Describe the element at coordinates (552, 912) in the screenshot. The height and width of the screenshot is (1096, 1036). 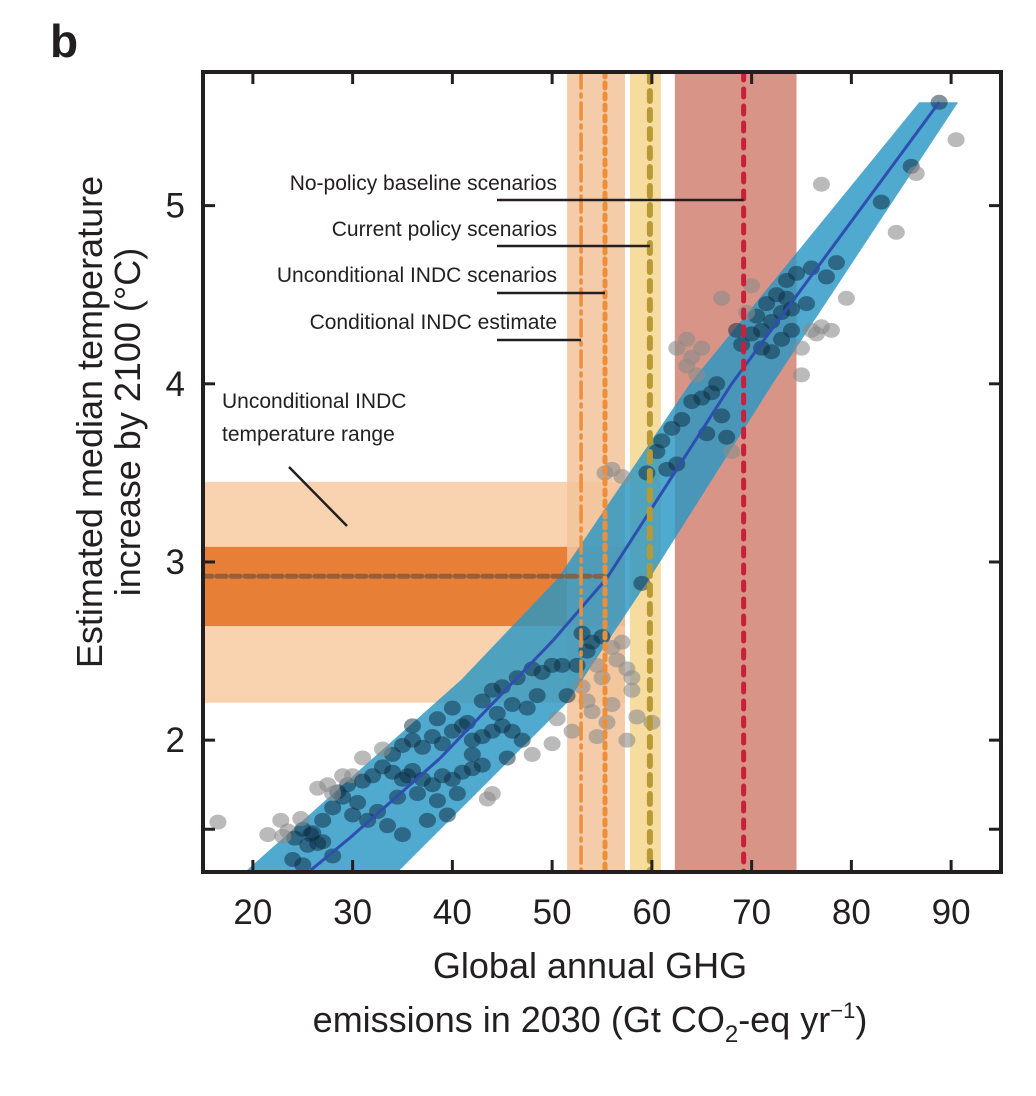
I see `x-tick-label: 50` at that location.